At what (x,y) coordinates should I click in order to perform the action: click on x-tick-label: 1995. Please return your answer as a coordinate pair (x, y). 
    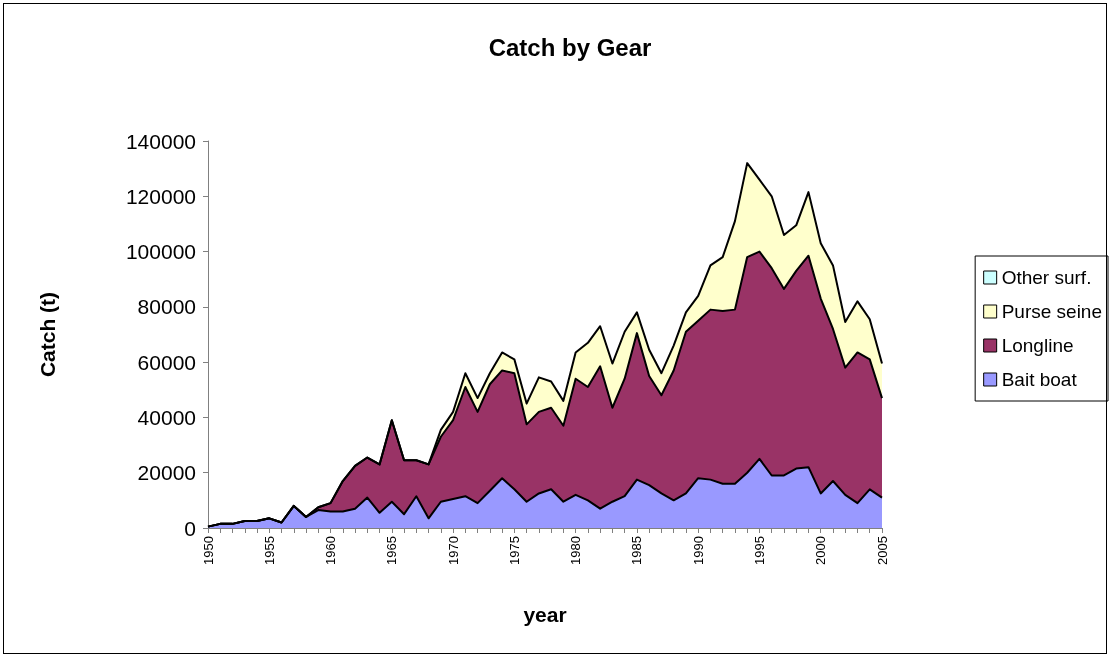
    Looking at the image, I should click on (759, 550).